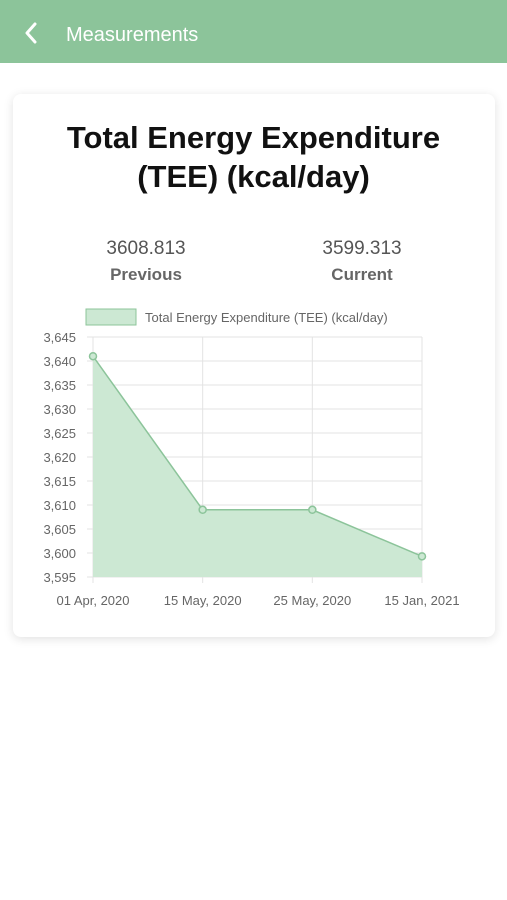 This screenshot has width=507, height=900. Describe the element at coordinates (59, 529) in the screenshot. I see `y-tick-label: 3,605` at that location.